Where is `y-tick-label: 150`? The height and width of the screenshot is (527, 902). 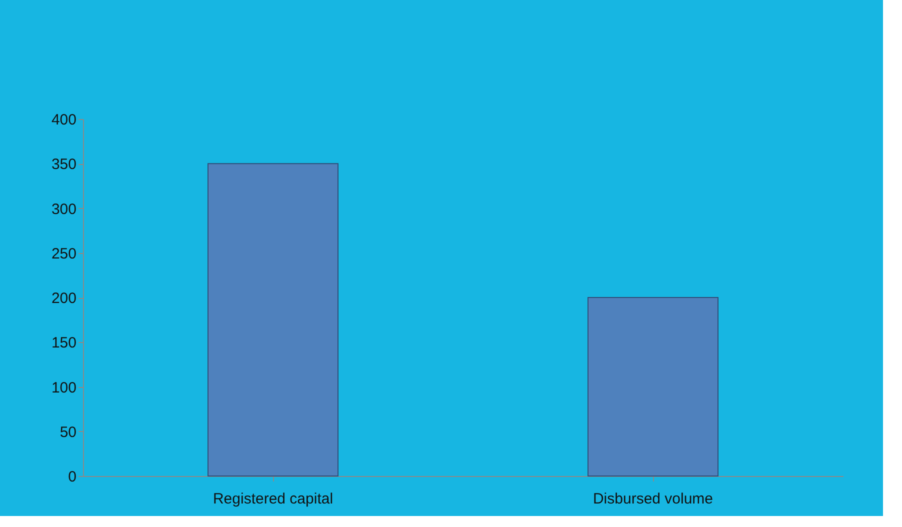 y-tick-label: 150 is located at coordinates (63, 343).